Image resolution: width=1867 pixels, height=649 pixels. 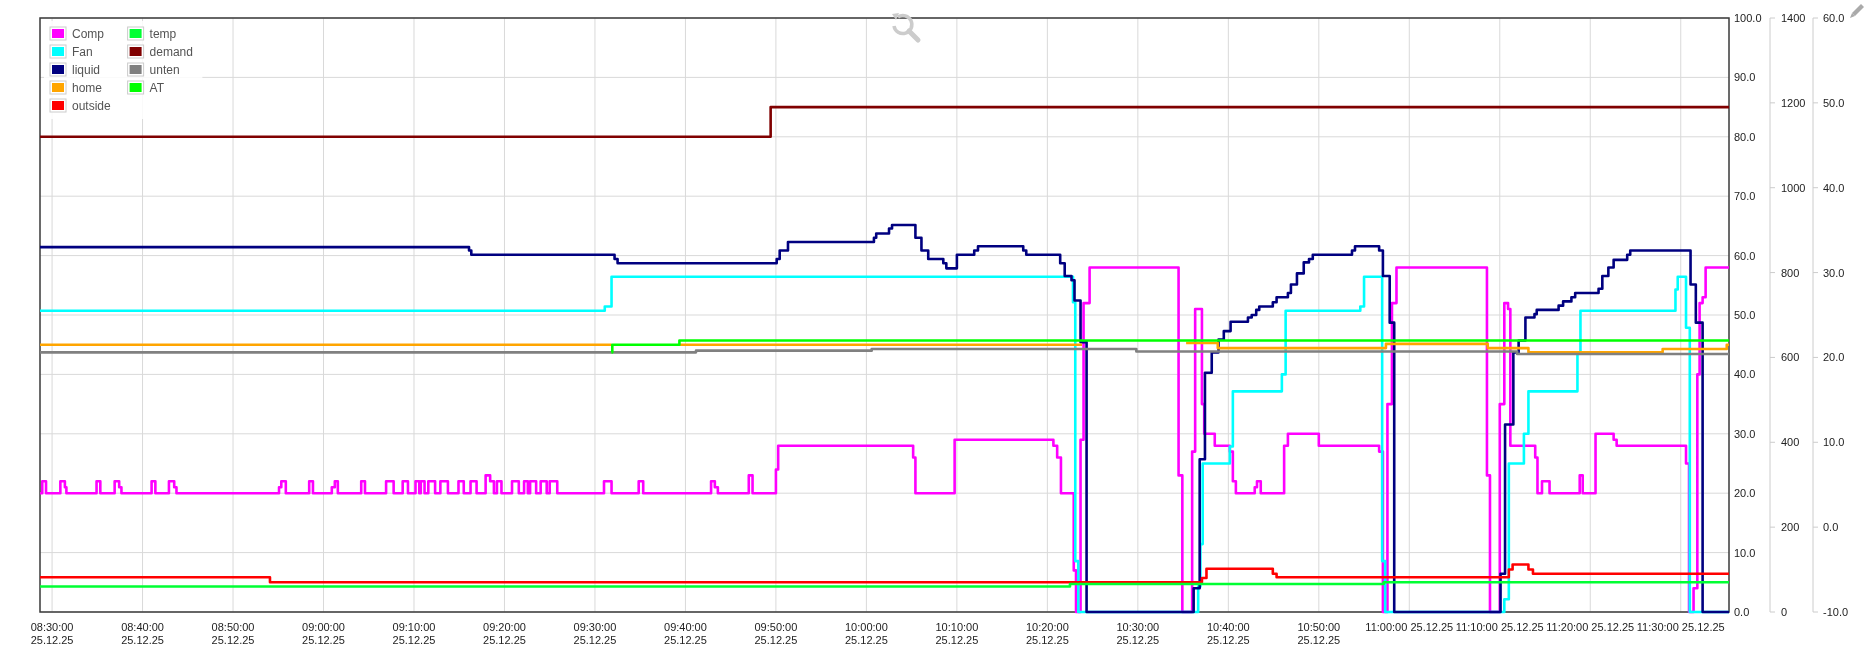 What do you see at coordinates (87, 88) in the screenshot?
I see `legend-label: home` at bounding box center [87, 88].